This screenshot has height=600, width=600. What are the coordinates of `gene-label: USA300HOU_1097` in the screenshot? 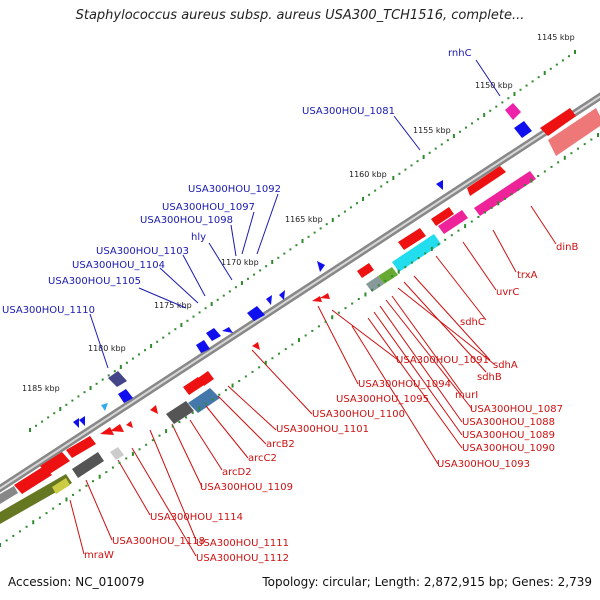 It's located at (208, 207).